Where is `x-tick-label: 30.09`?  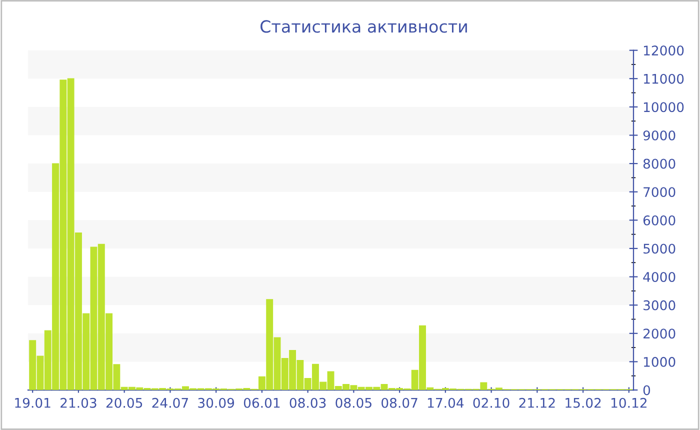 x-tick-label: 30.09 is located at coordinates (216, 403).